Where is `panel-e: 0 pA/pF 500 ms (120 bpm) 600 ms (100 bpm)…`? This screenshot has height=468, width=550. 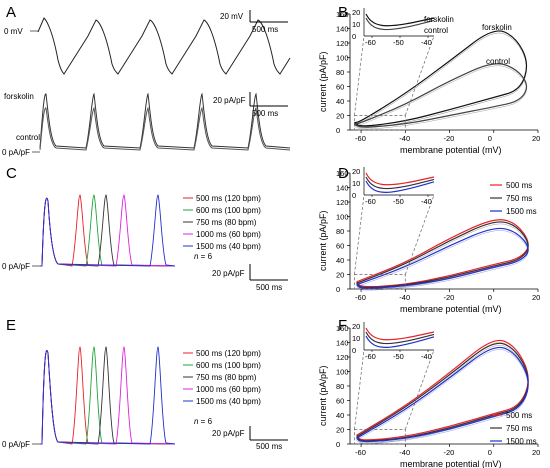 panel-e: 0 pA/pF 500 ms (120 bpm) 600 ms (100 bpm)… is located at coordinates (145, 398).